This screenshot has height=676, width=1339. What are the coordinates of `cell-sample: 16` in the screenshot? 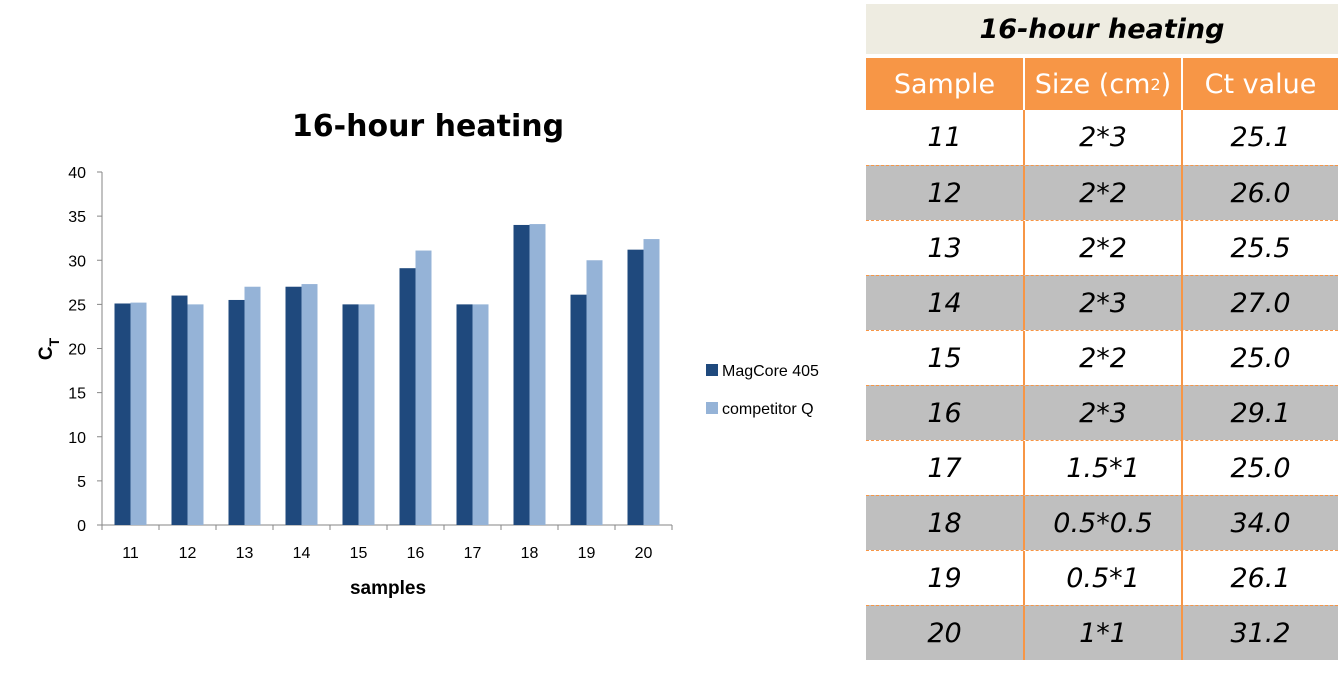 It's located at (944, 413).